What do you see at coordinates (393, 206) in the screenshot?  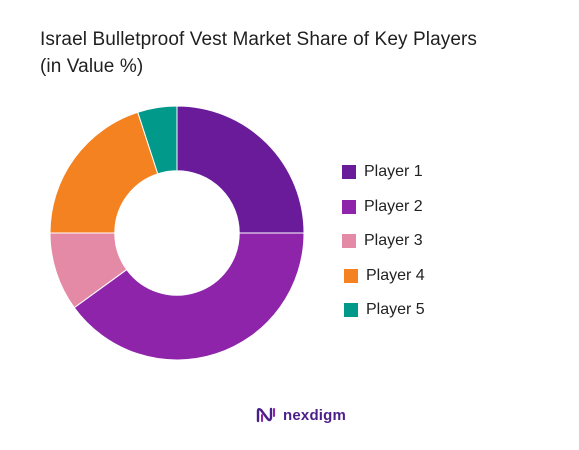 I see `legend-label-player-2: Player 2` at bounding box center [393, 206].